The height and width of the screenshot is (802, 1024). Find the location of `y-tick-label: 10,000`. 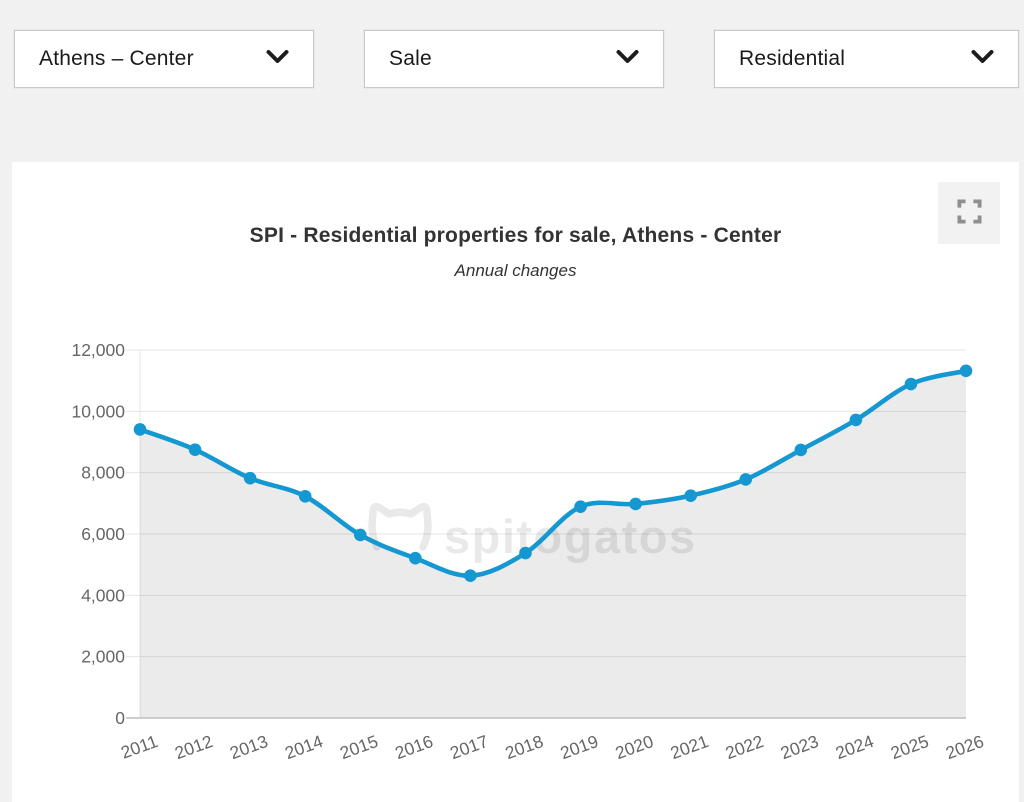

y-tick-label: 10,000 is located at coordinates (98, 411).